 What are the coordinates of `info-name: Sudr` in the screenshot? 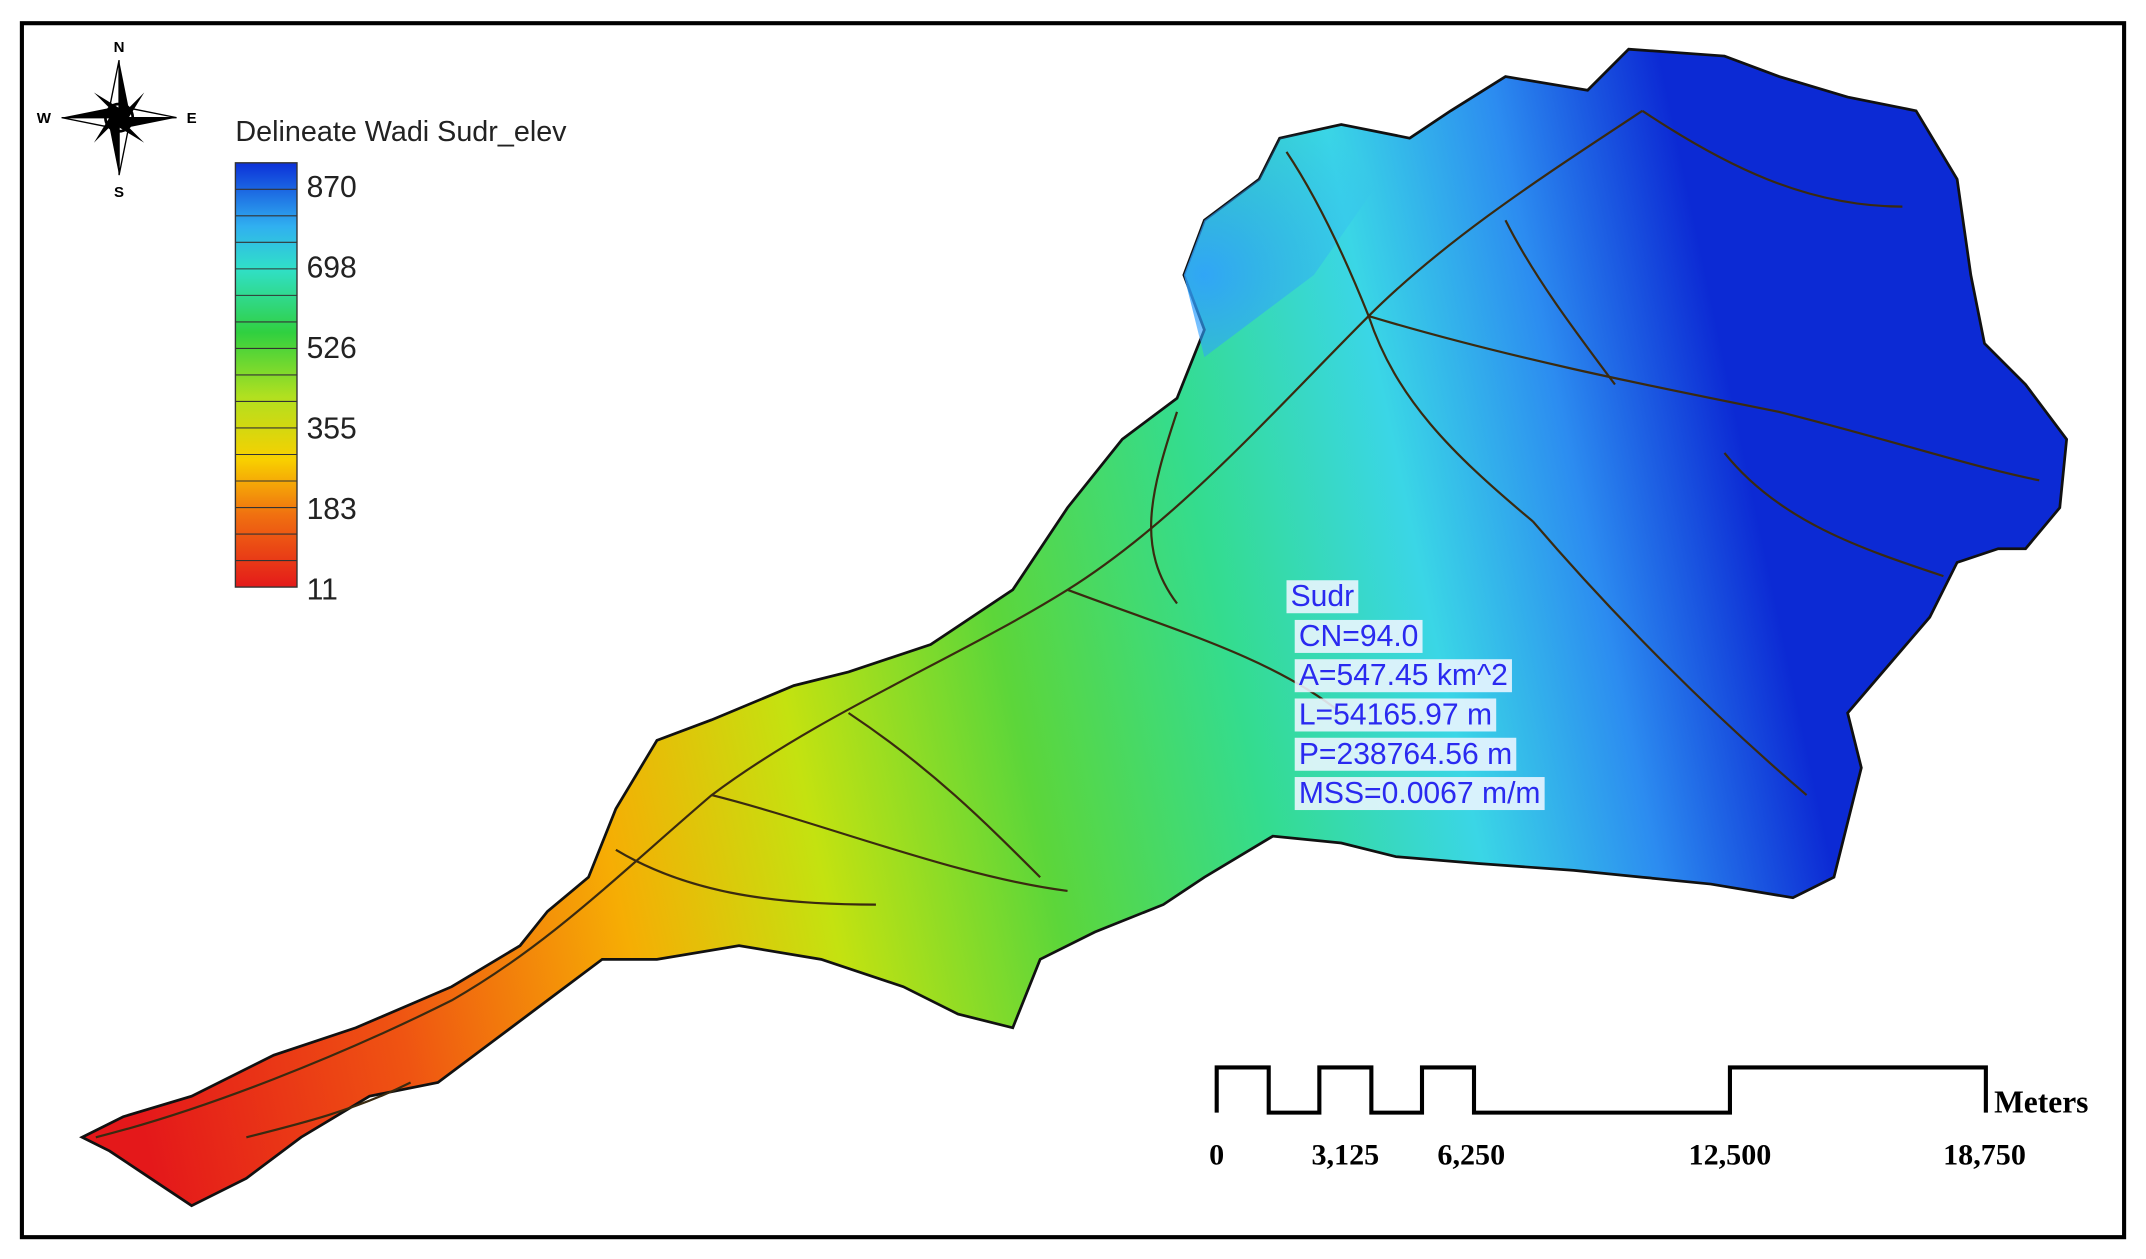 It's located at (1323, 596).